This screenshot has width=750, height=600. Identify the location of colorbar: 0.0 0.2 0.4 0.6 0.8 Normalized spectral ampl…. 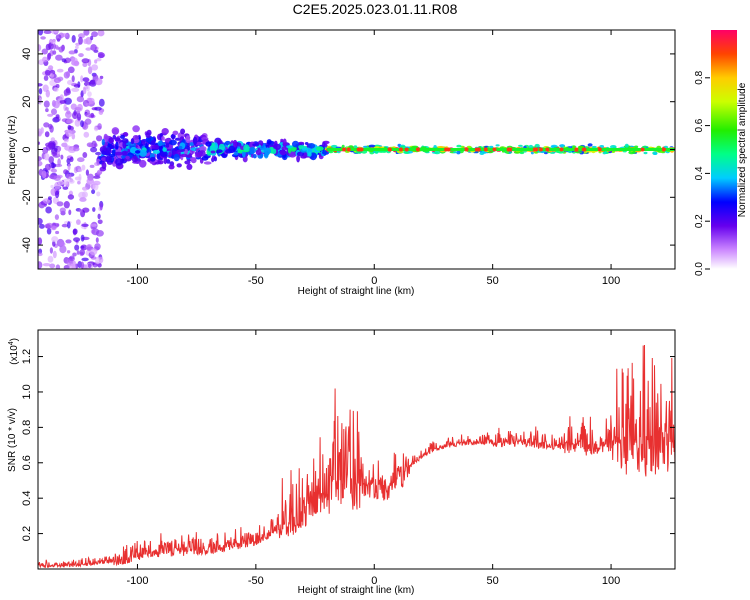
(721, 153).